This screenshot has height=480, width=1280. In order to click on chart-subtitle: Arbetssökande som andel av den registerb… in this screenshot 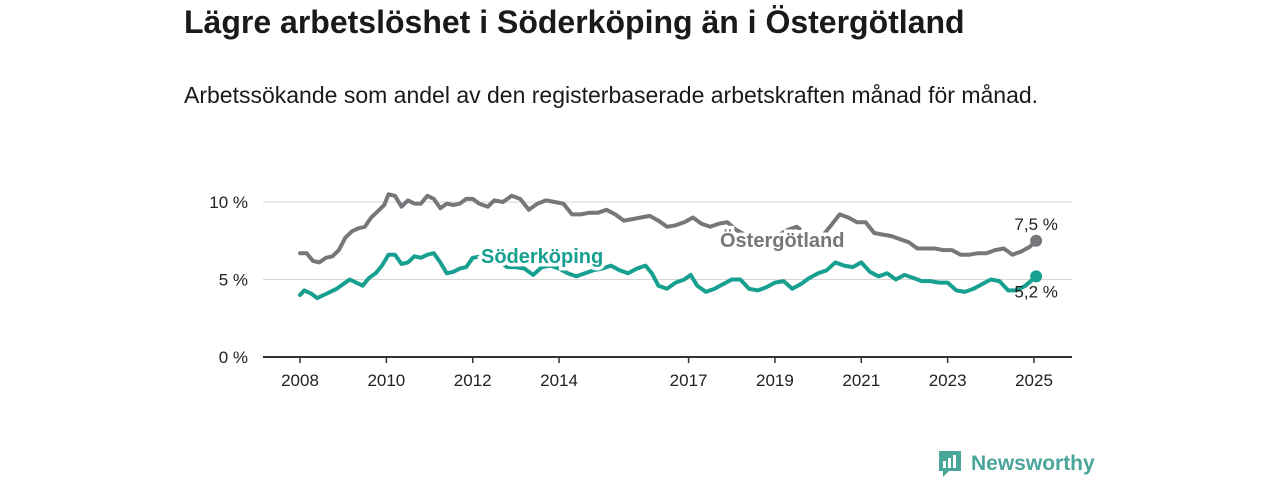, I will do `click(611, 95)`.